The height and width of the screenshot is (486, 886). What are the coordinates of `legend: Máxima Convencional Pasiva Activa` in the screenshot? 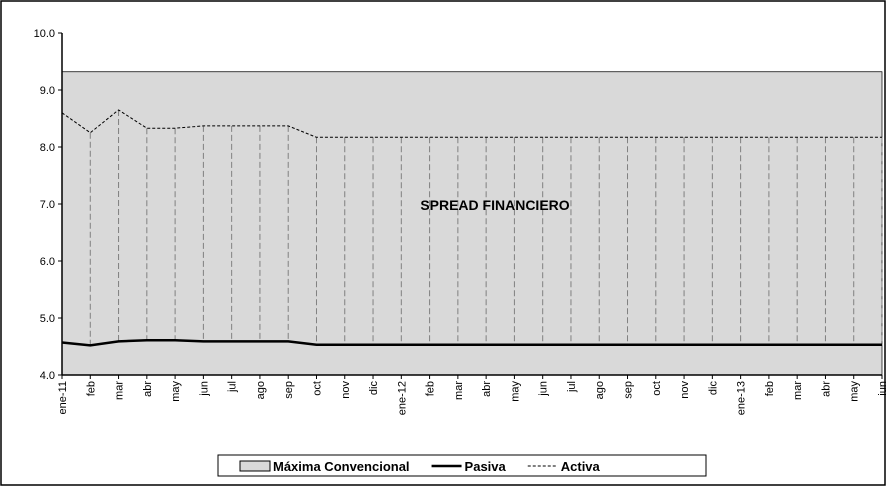 It's located at (420, 466).